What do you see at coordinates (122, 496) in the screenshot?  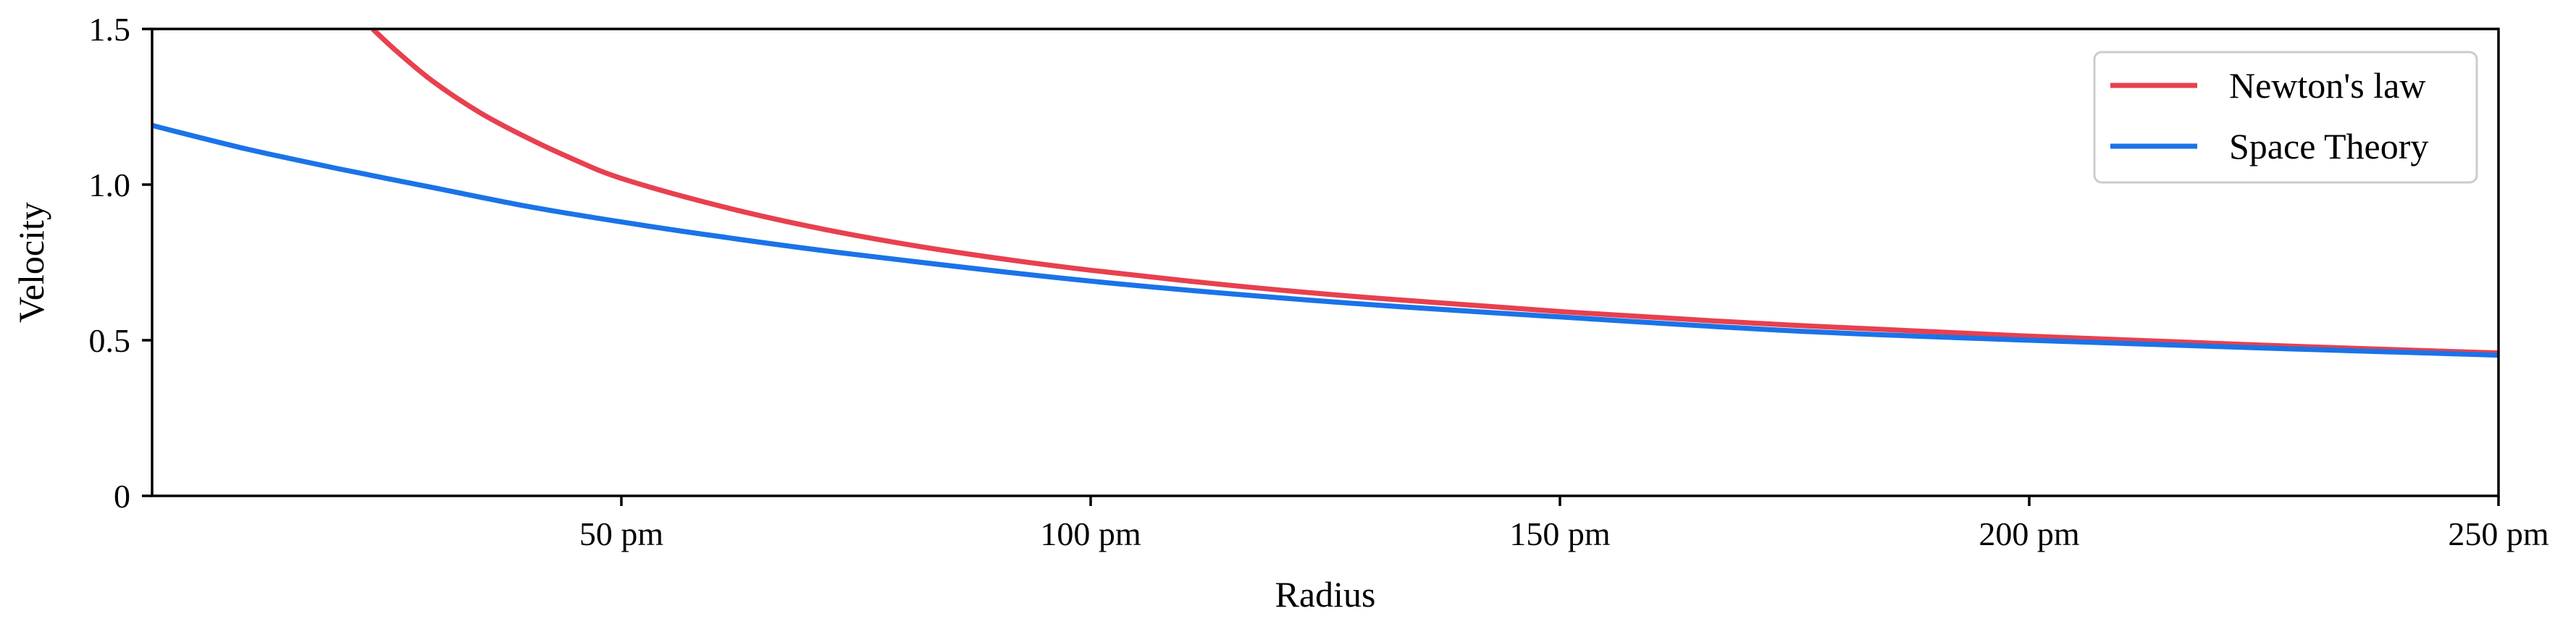 I see `y-tick-label: 0` at bounding box center [122, 496].